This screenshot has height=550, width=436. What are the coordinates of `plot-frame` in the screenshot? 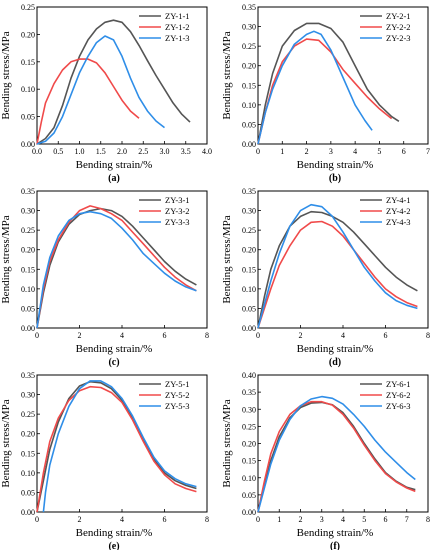 It's located at (343, 75).